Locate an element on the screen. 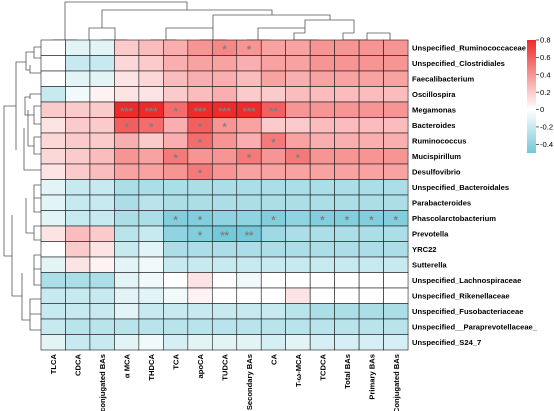 Image resolution: width=554 pixels, height=411 pixels. significance-star: *** is located at coordinates (152, 112).